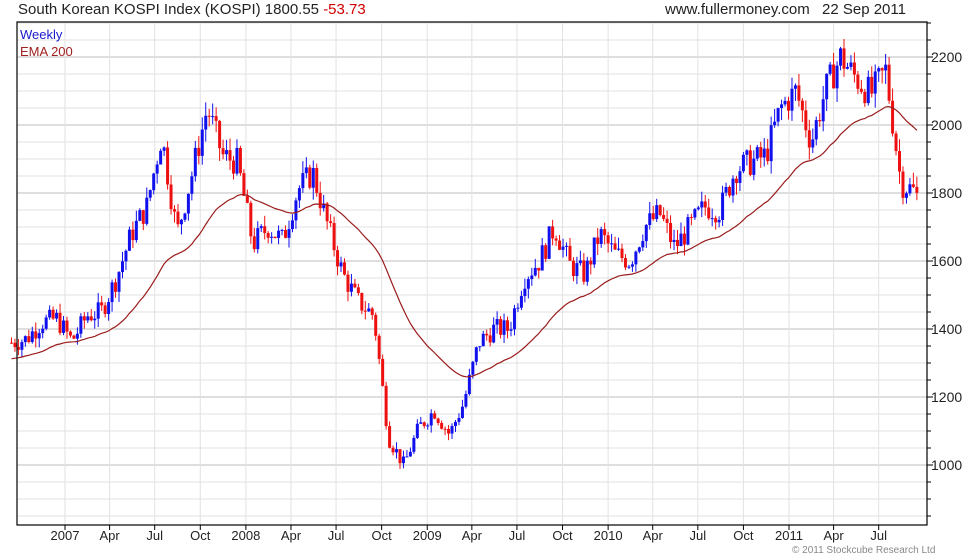 The width and height of the screenshot is (980, 560). What do you see at coordinates (344, 9) in the screenshot?
I see `price-change: -53.73` at bounding box center [344, 9].